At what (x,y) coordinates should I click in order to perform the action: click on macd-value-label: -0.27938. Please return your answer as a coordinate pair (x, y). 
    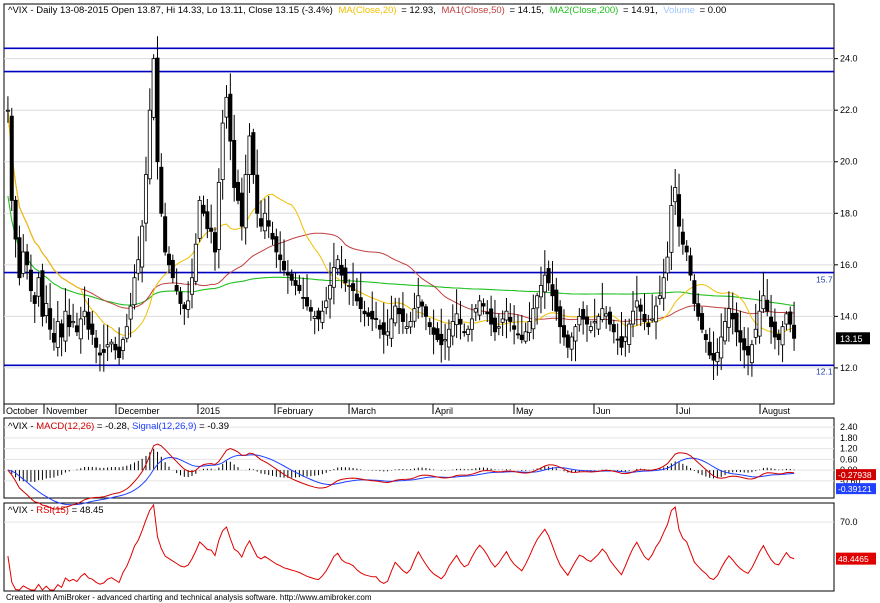
    Looking at the image, I should click on (855, 475).